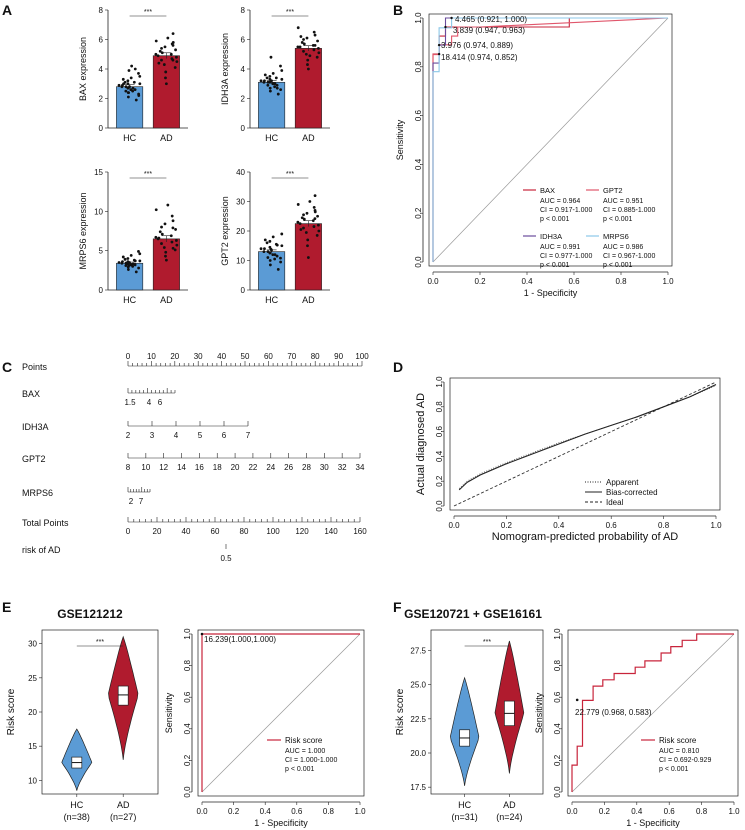 This screenshot has width=745, height=830. What do you see at coordinates (509, 817) in the screenshot?
I see `x-tick-count: (n=24)` at bounding box center [509, 817].